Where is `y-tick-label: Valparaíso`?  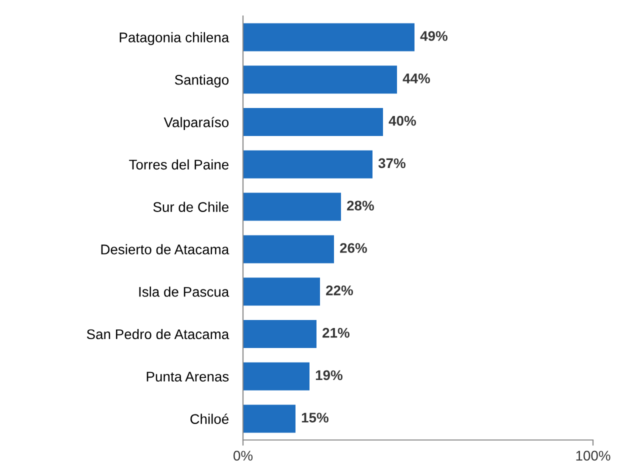 y-tick-label: Valparaíso is located at coordinates (196, 123).